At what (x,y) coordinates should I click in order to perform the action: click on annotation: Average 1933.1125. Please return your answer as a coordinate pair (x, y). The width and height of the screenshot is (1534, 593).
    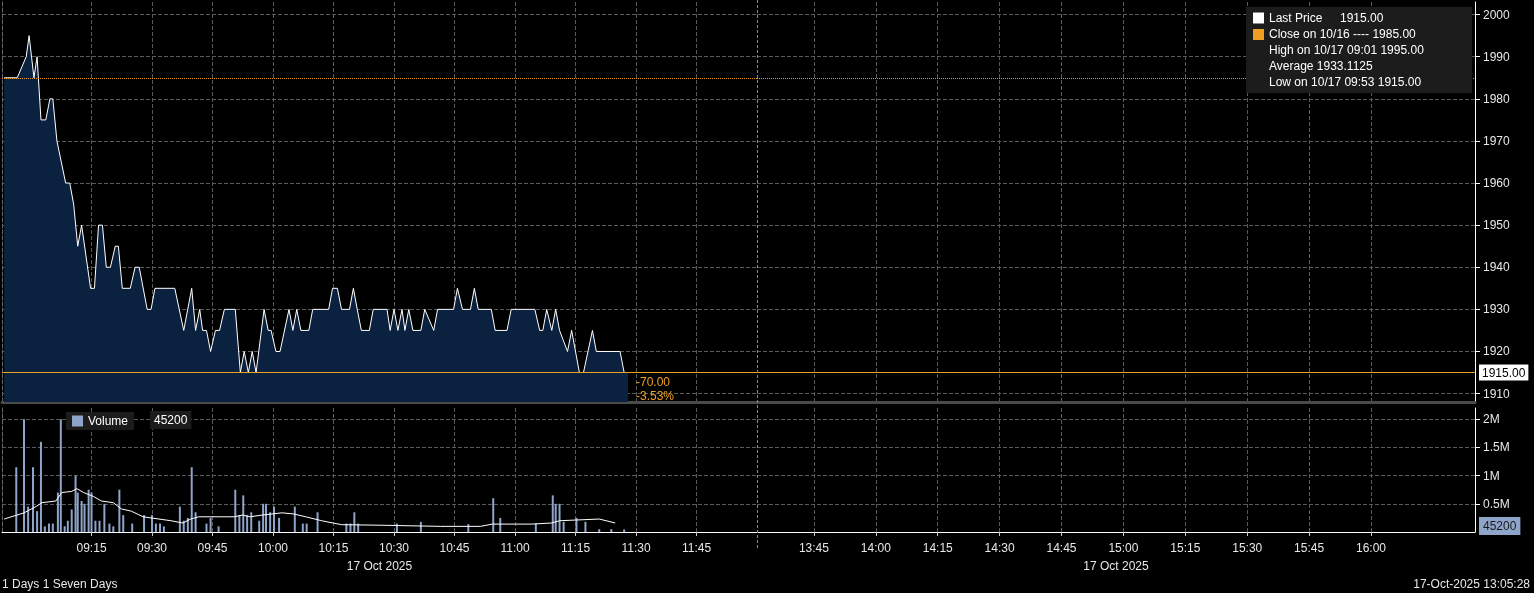
    Looking at the image, I should click on (1321, 66).